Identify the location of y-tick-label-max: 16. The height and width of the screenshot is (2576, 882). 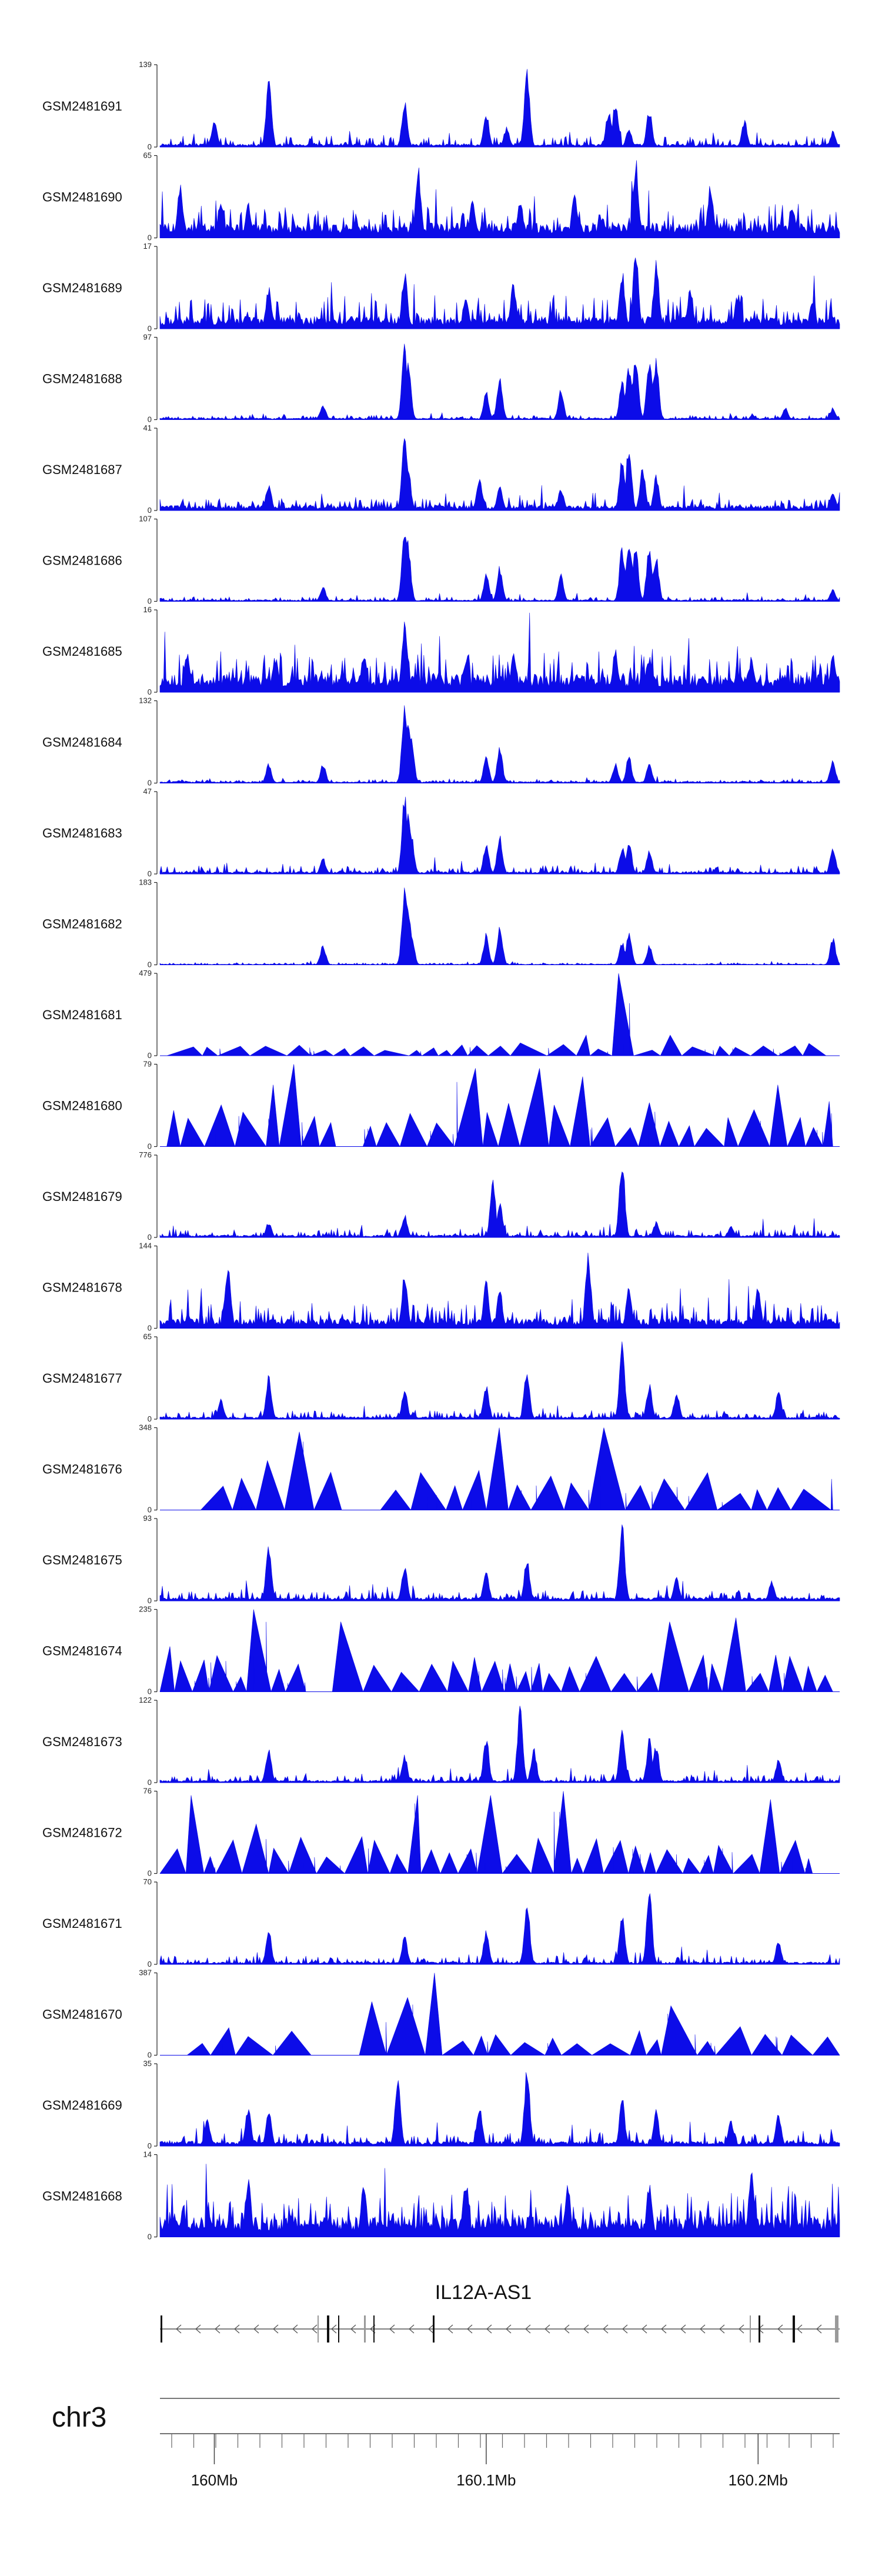
(147, 609).